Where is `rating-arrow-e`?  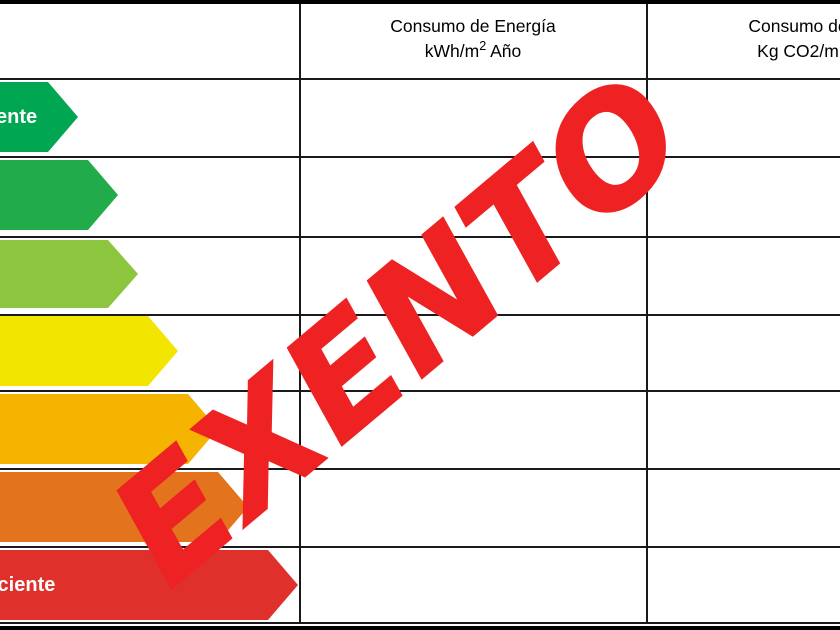 rating-arrow-e is located at coordinates (109, 429).